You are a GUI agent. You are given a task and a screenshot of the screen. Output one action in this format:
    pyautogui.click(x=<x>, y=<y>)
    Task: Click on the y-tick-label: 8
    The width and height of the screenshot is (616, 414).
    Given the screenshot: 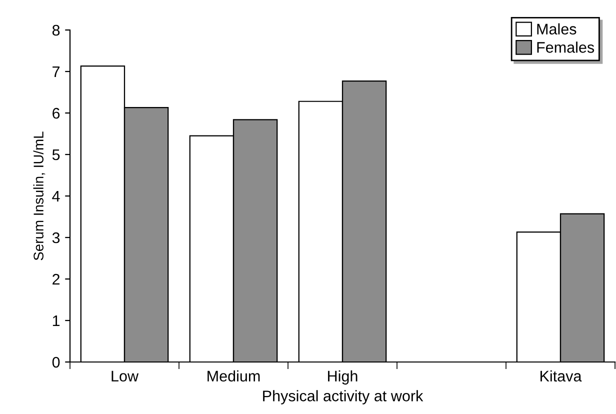 What is the action you would take?
    pyautogui.click(x=56, y=30)
    